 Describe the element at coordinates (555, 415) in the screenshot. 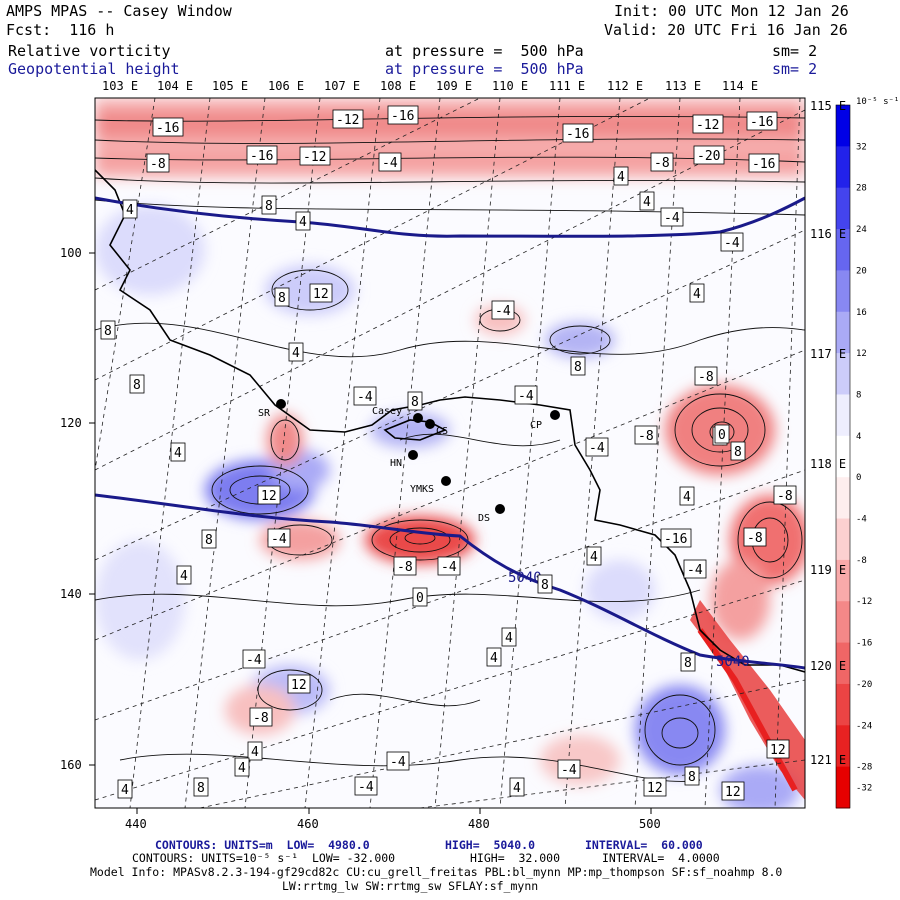

I see `station-cp` at that location.